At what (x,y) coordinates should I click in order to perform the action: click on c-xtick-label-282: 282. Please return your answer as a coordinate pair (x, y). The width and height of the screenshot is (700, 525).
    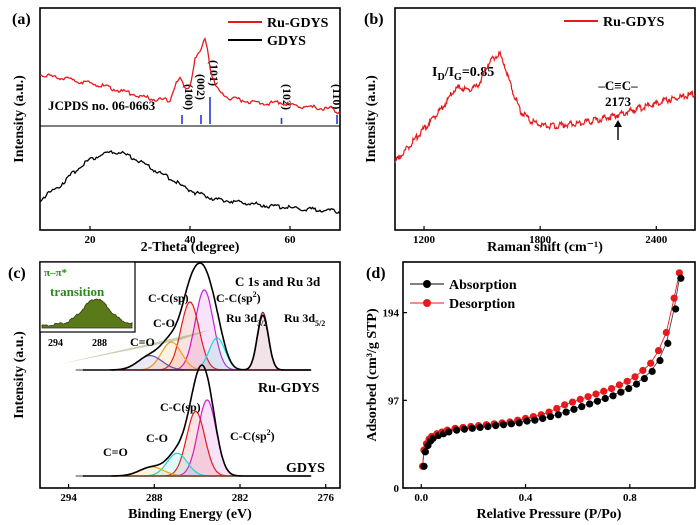
    Looking at the image, I should click on (240, 498).